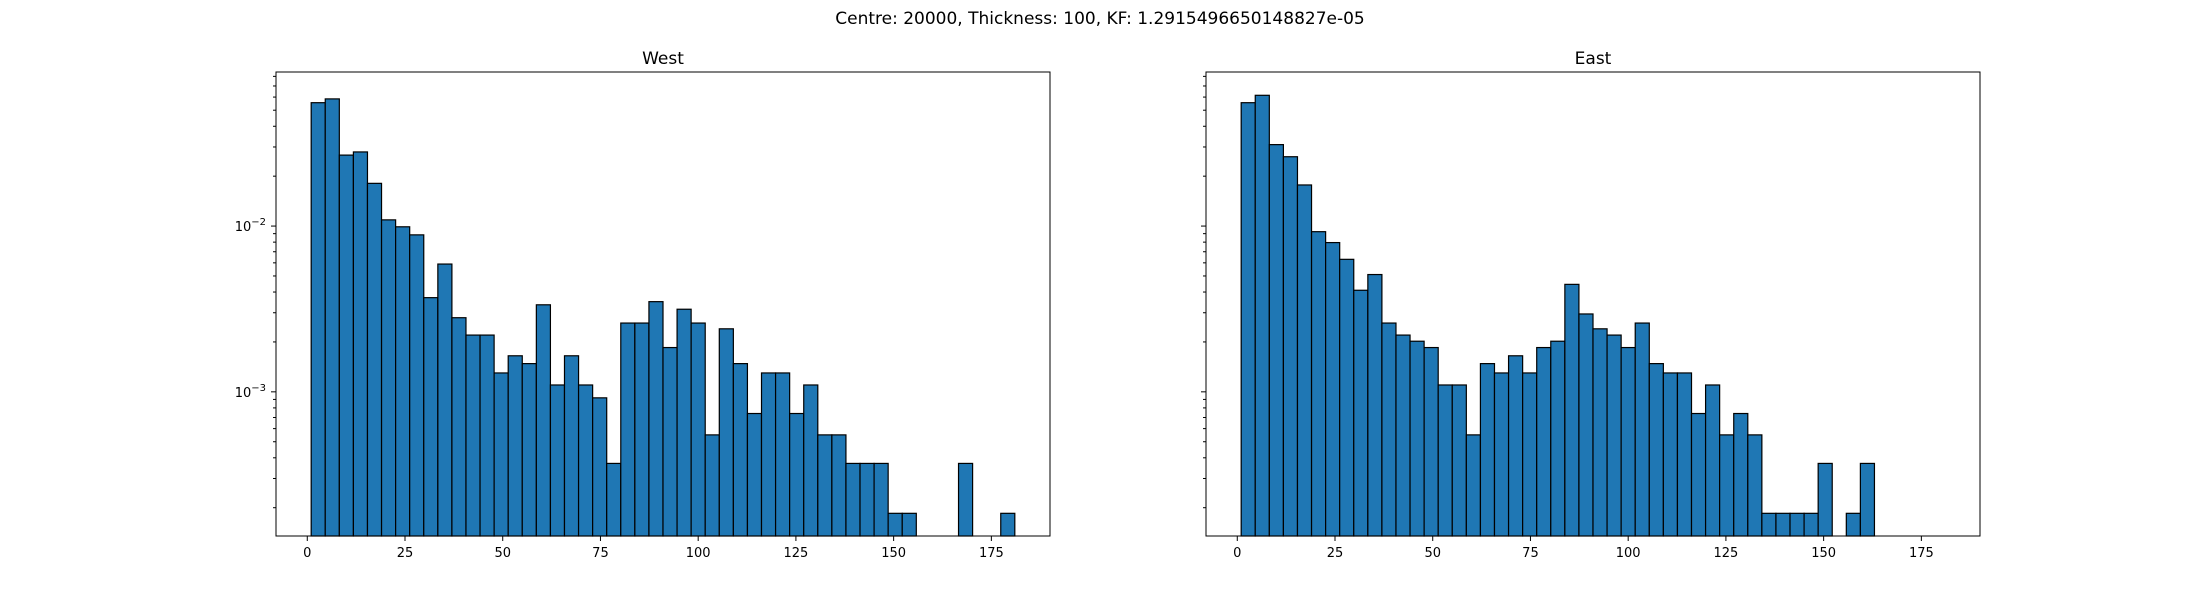 This screenshot has width=2200, height=600. What do you see at coordinates (1593, 59) in the screenshot?
I see `east-panel-title: East` at bounding box center [1593, 59].